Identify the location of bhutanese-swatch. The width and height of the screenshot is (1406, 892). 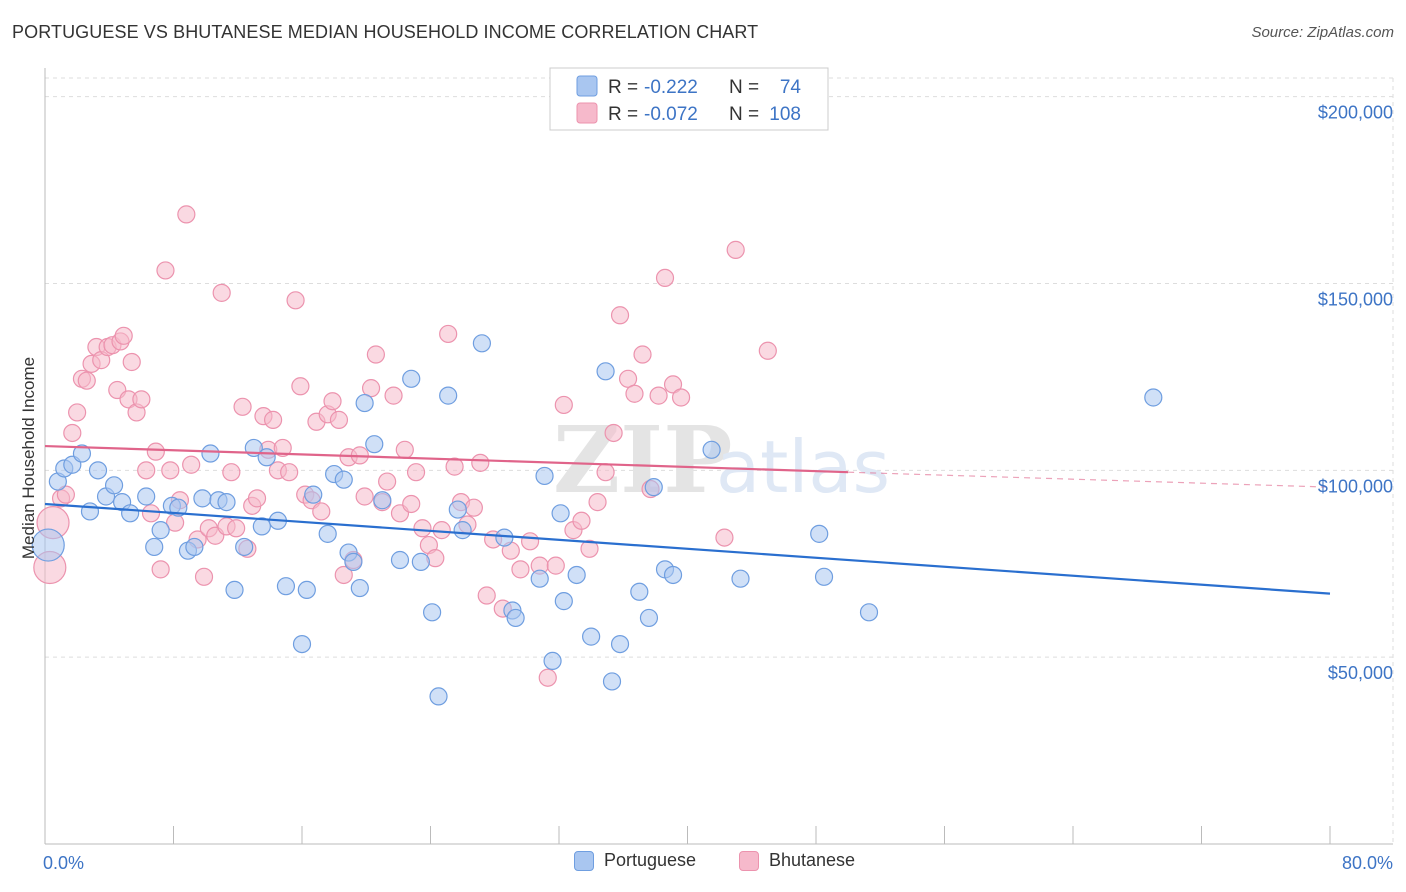
(749, 860).